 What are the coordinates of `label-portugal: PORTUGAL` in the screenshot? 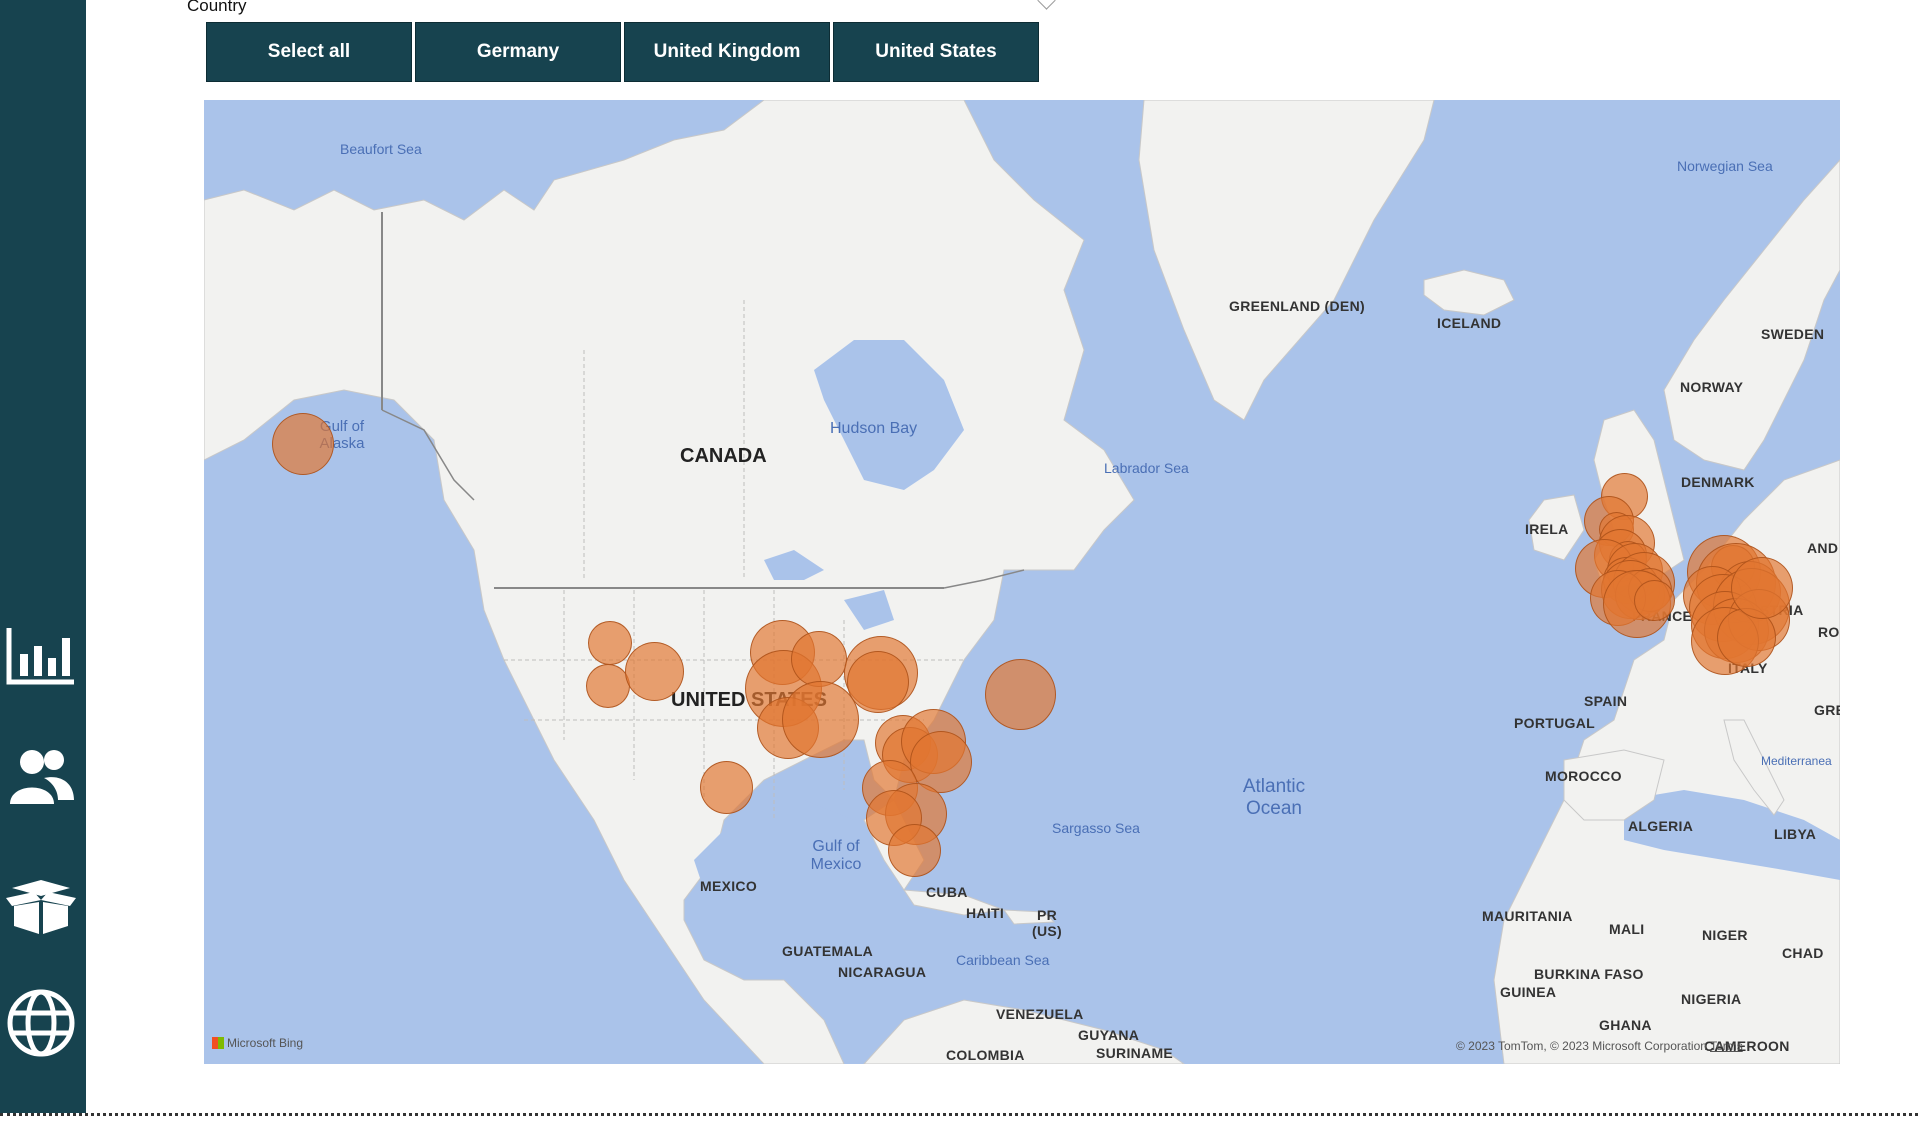 It's located at (1554, 723).